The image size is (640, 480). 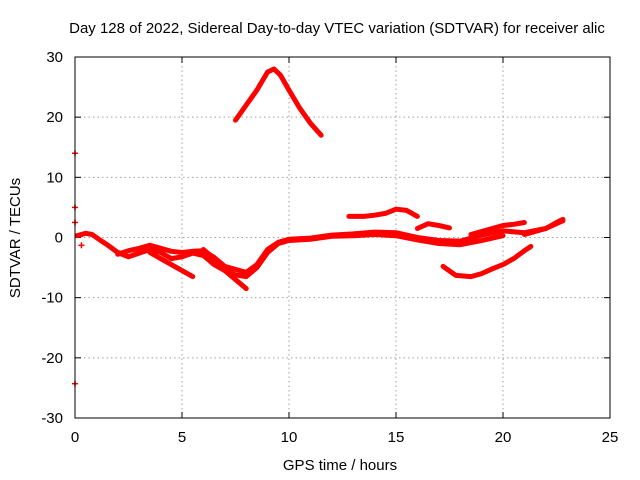 What do you see at coordinates (289, 437) in the screenshot?
I see `x-tick-label: 10` at bounding box center [289, 437].